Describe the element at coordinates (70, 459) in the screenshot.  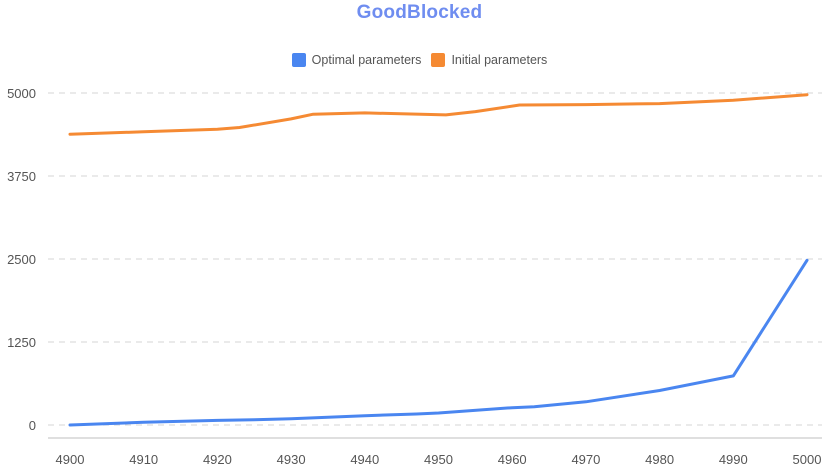
I see `x-tick-label: 4900` at that location.